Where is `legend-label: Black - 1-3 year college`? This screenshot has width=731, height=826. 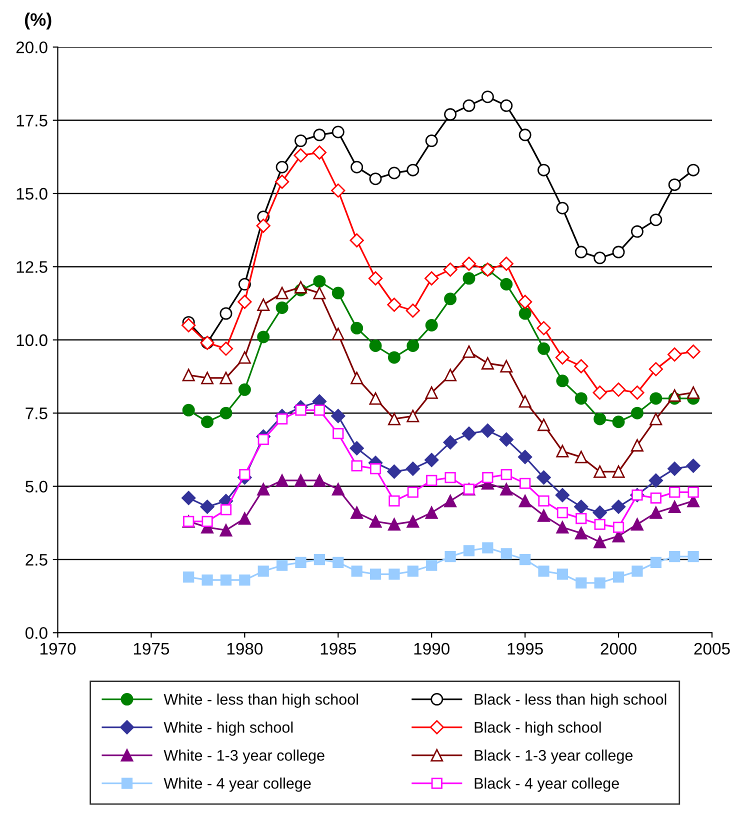 legend-label: Black - 1-3 year college is located at coordinates (553, 757).